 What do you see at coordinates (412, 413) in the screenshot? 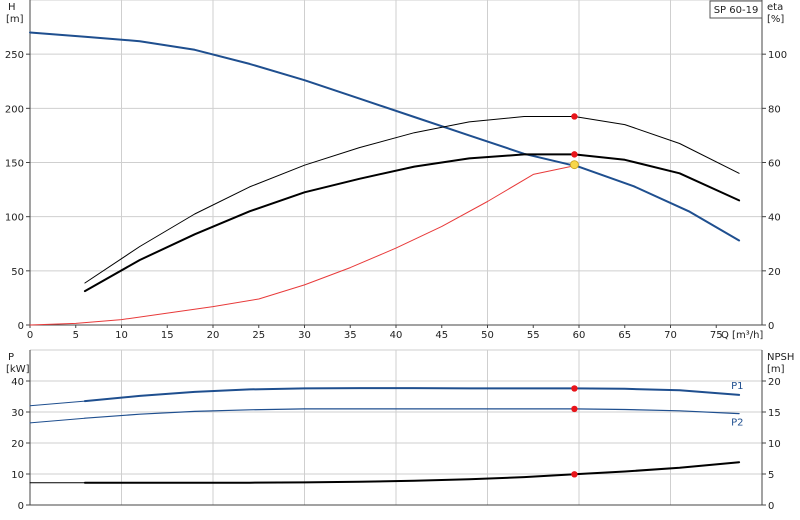
I see `bottom-series-p2` at bounding box center [412, 413].